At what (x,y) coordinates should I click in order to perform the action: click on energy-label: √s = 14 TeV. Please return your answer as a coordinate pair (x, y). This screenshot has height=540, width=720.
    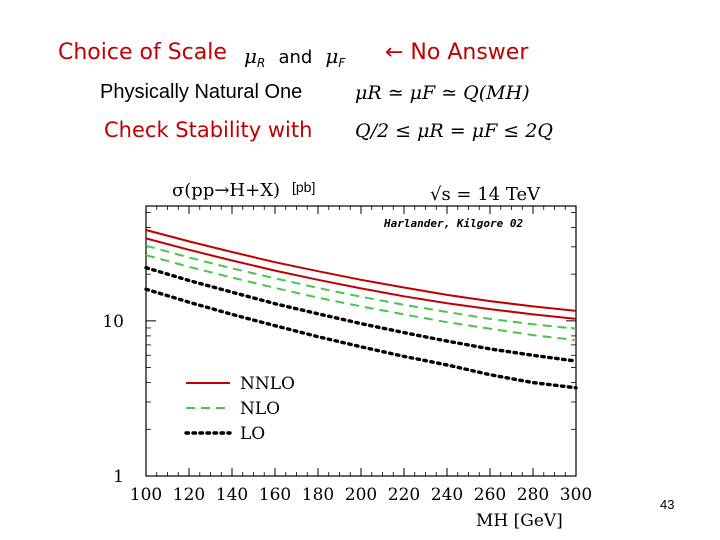
    Looking at the image, I should click on (485, 194).